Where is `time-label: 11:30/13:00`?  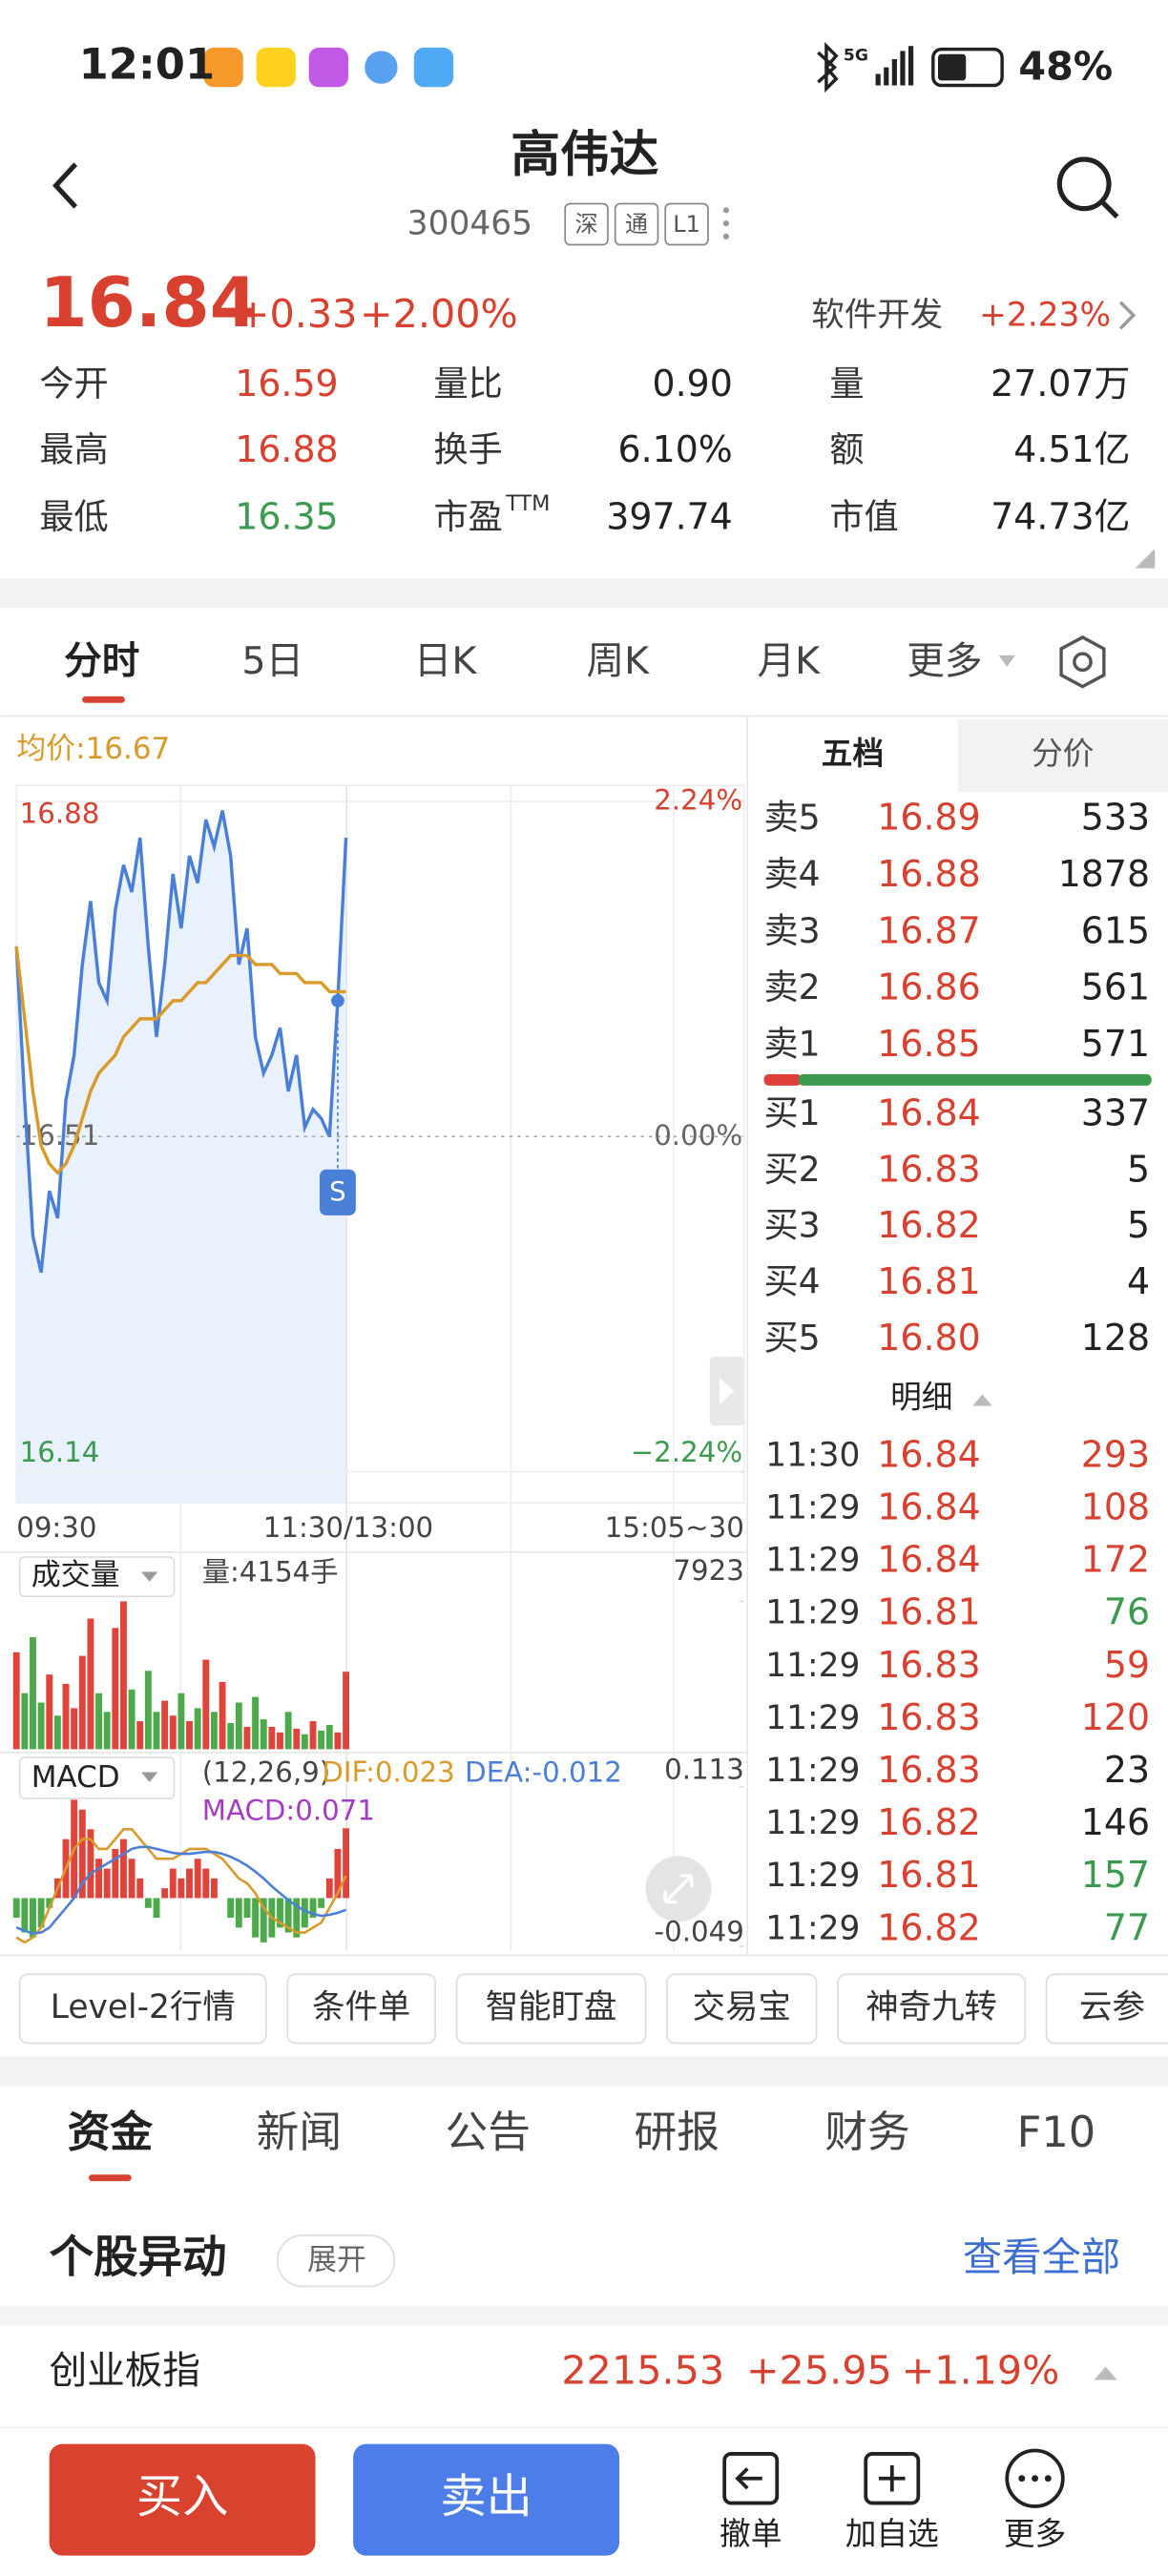 time-label: 11:30/13:00 is located at coordinates (348, 1527).